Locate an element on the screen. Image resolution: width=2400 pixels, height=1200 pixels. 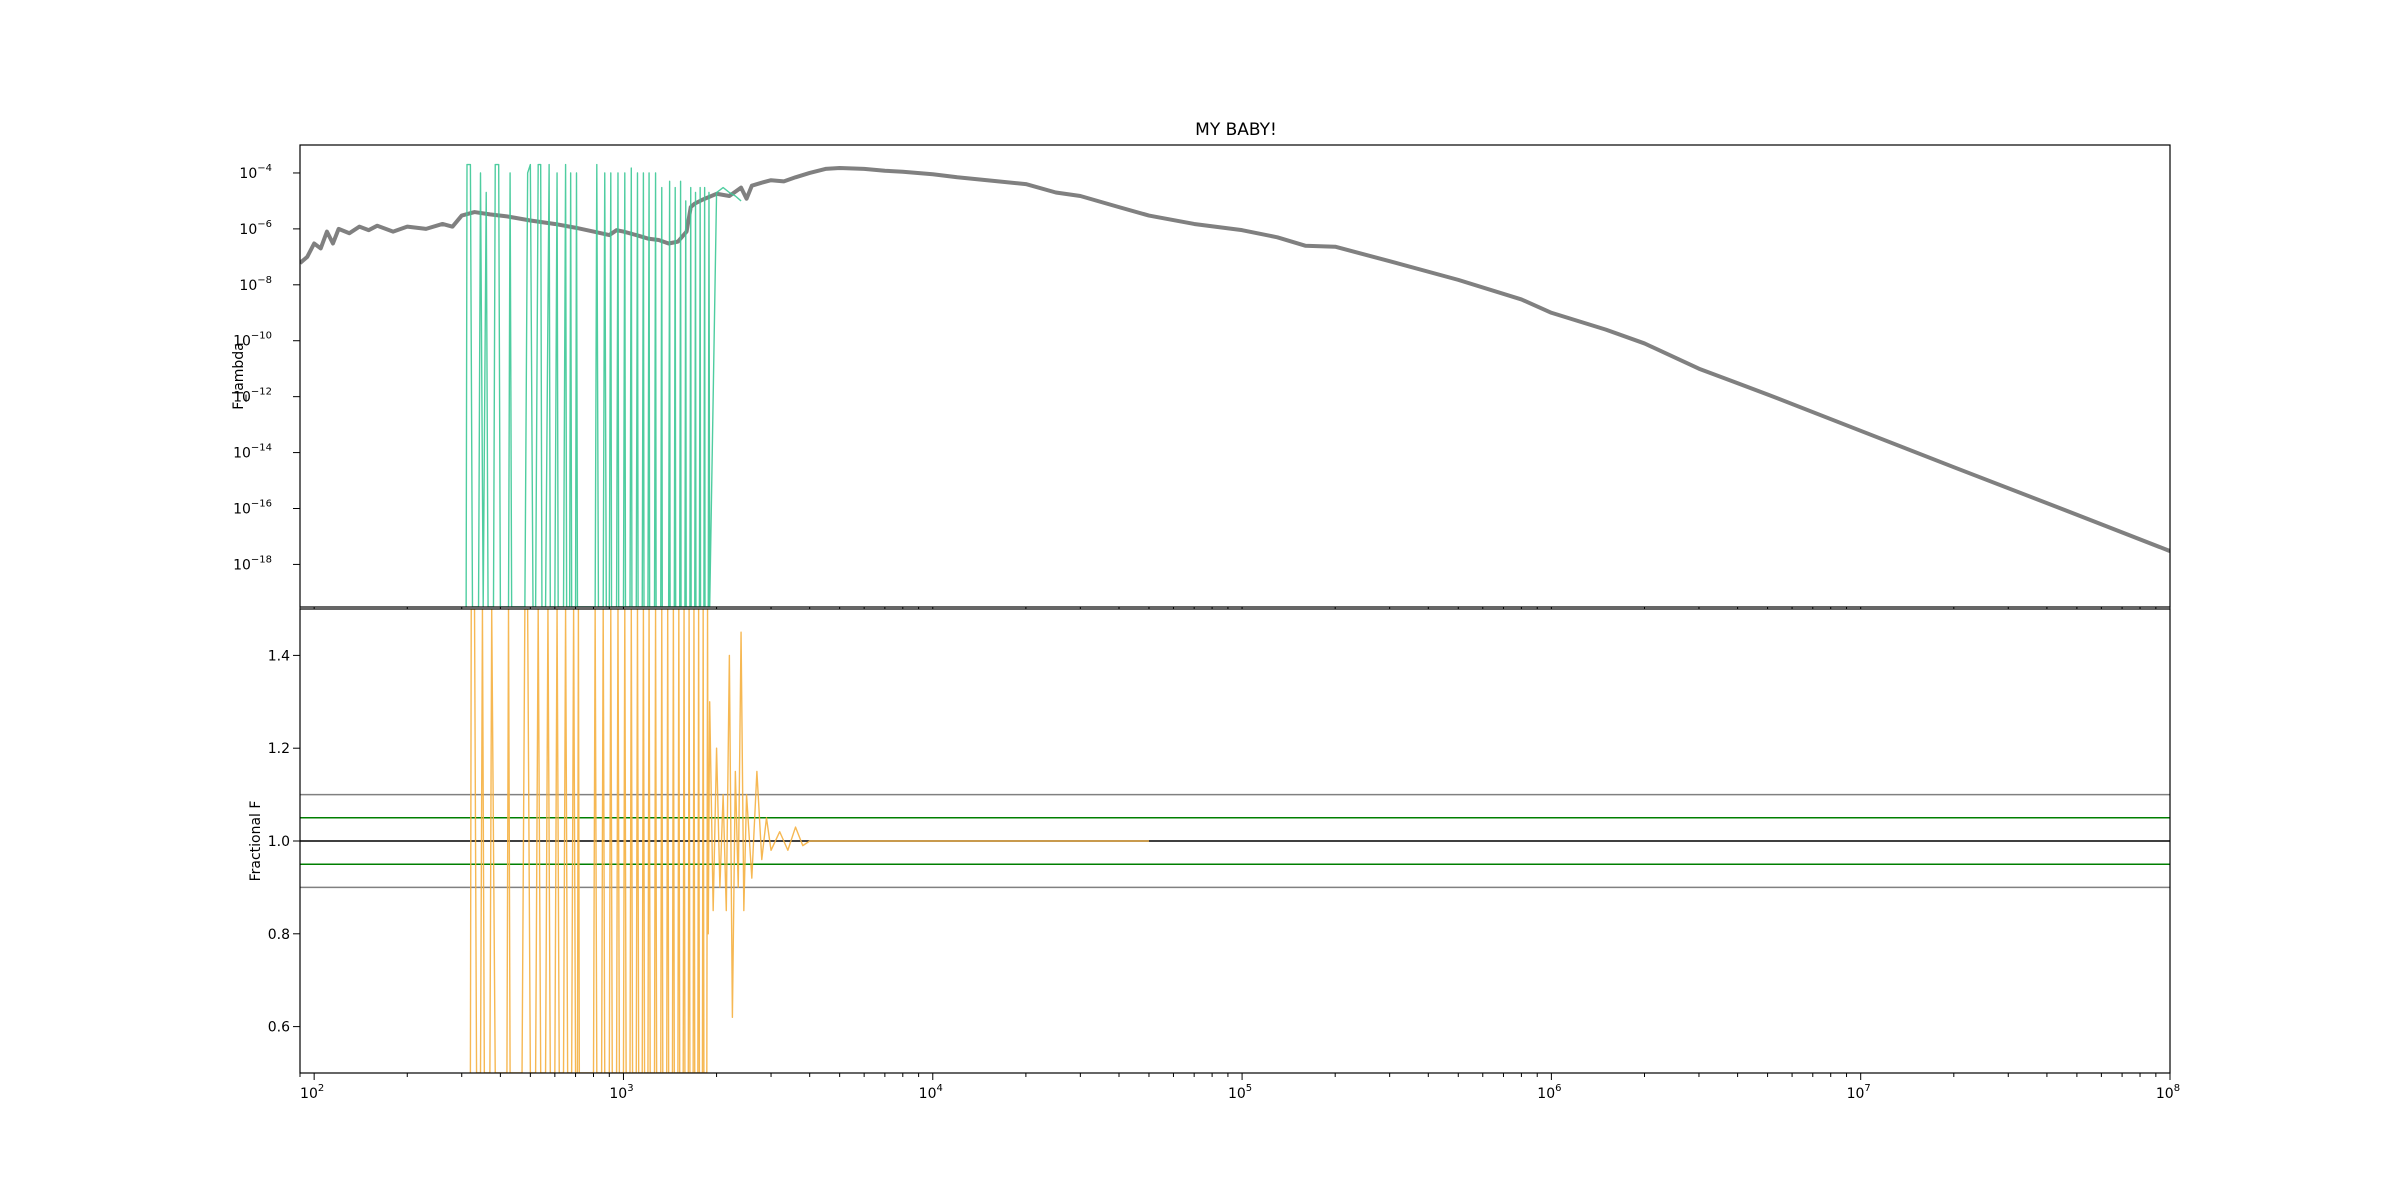
top-y-tick-label: 10⁻¹⁶ is located at coordinates (252, 507).